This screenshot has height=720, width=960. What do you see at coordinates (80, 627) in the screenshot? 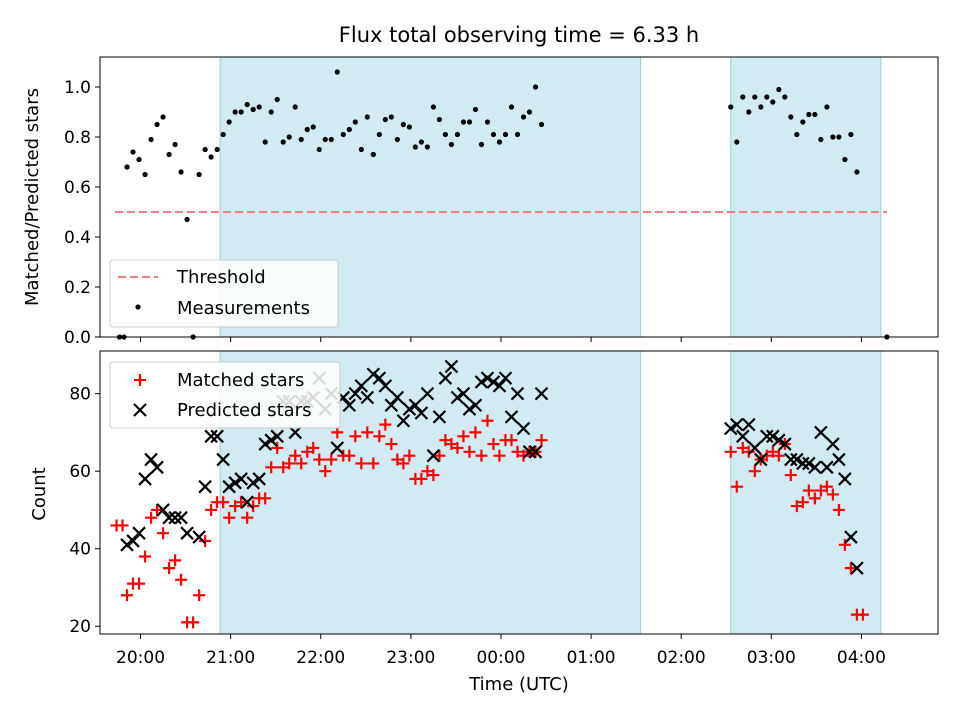
I see `y-tick-label: 20` at bounding box center [80, 627].